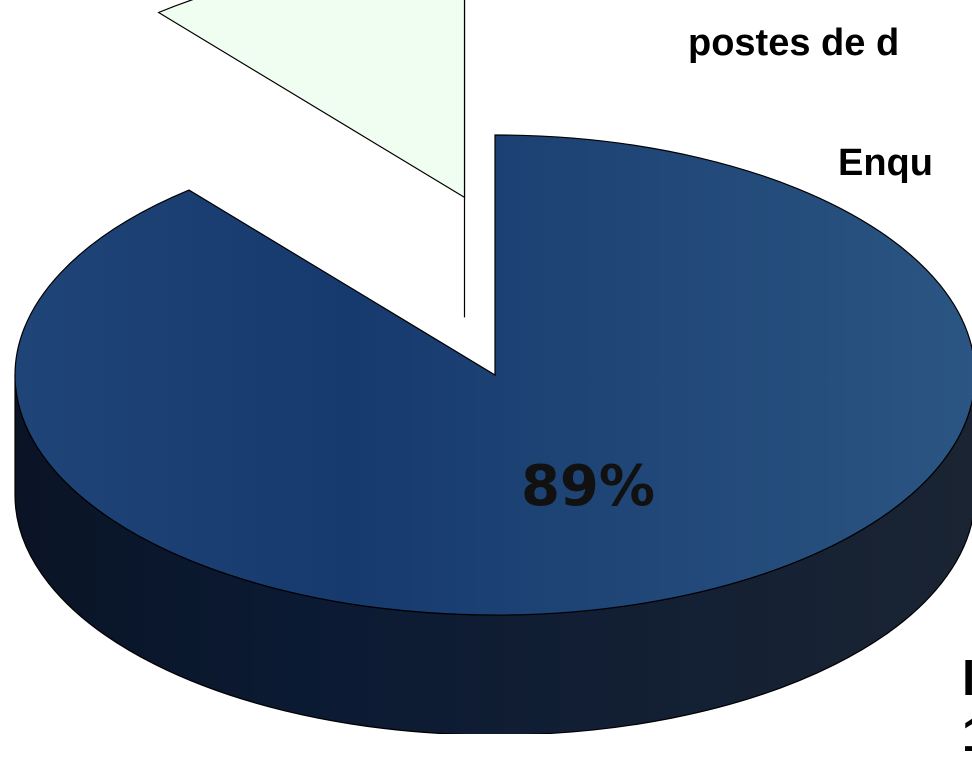 The image size is (972, 763). Describe the element at coordinates (967, 735) in the screenshot. I see `corner-text-2: 1` at that location.